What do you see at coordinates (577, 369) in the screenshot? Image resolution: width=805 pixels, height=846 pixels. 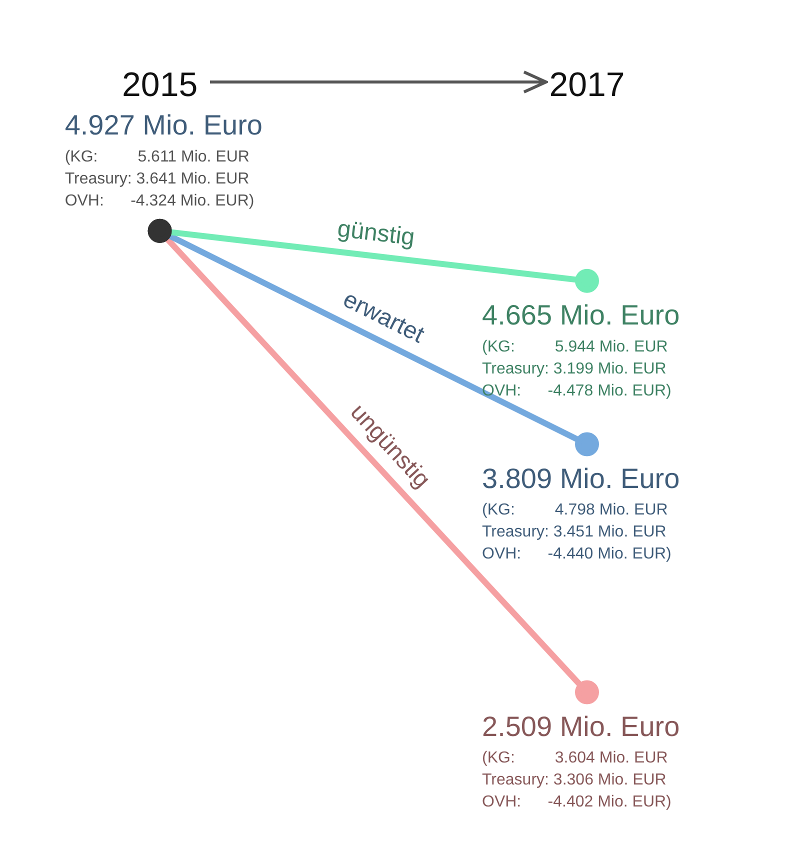 I see `annotation: (KG: 5.944 Mio. EUR Treasury: 3.199 Mio. EUR OVH: -4.478 Mio. EUR)` at bounding box center [577, 369].